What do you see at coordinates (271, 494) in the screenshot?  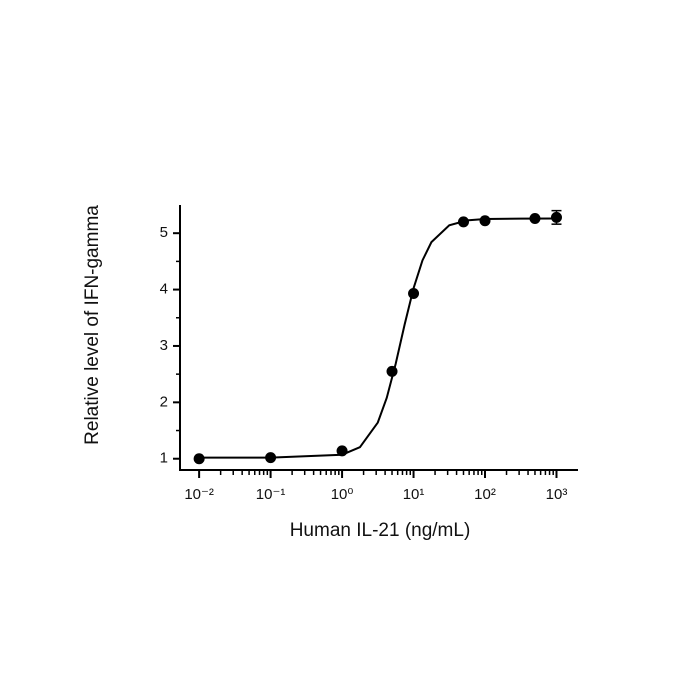 I see `x-tick-label: 10⁻¹` at bounding box center [271, 494].